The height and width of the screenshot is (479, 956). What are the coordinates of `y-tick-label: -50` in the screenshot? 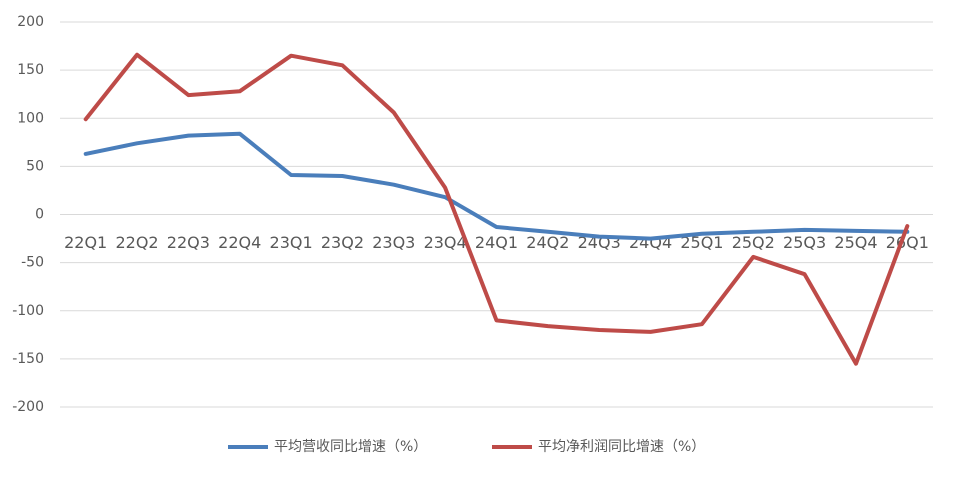 It's located at (32, 263).